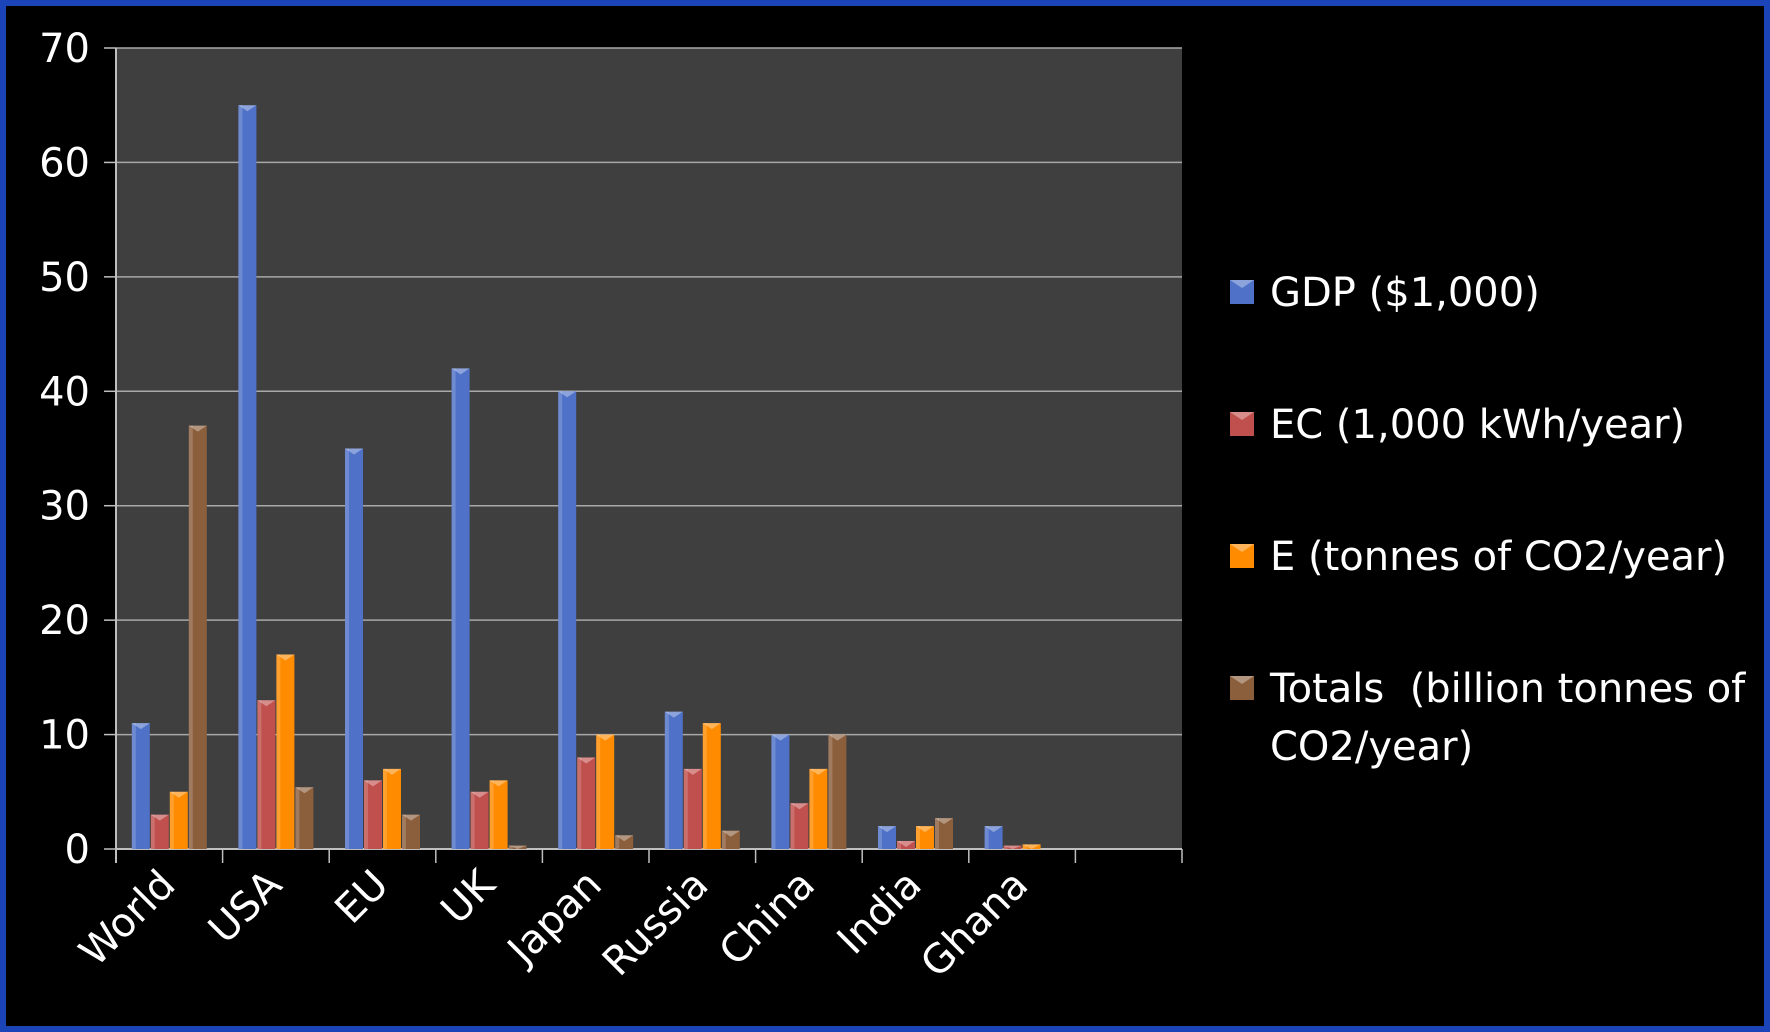 Image resolution: width=1770 pixels, height=1032 pixels. Describe the element at coordinates (64, 736) in the screenshot. I see `y-tick-label: 10` at that location.